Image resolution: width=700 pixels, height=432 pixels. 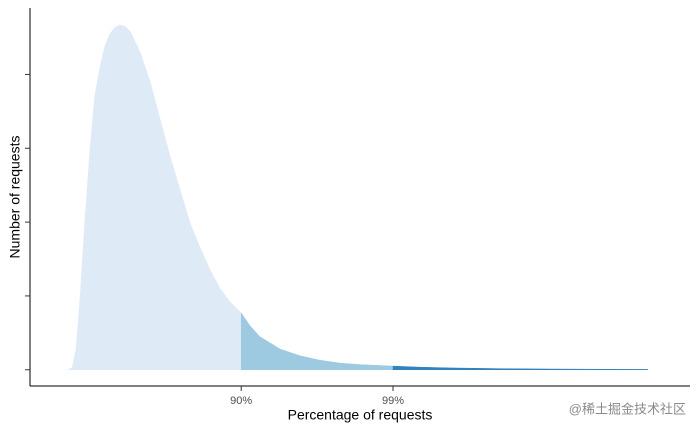 What do you see at coordinates (360, 415) in the screenshot?
I see `x-axis-title: Percentage of requests` at bounding box center [360, 415].